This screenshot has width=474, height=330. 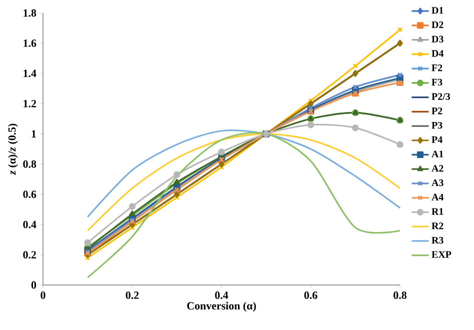 What do you see at coordinates (33, 285) in the screenshot?
I see `y-tick-label: 0` at bounding box center [33, 285].